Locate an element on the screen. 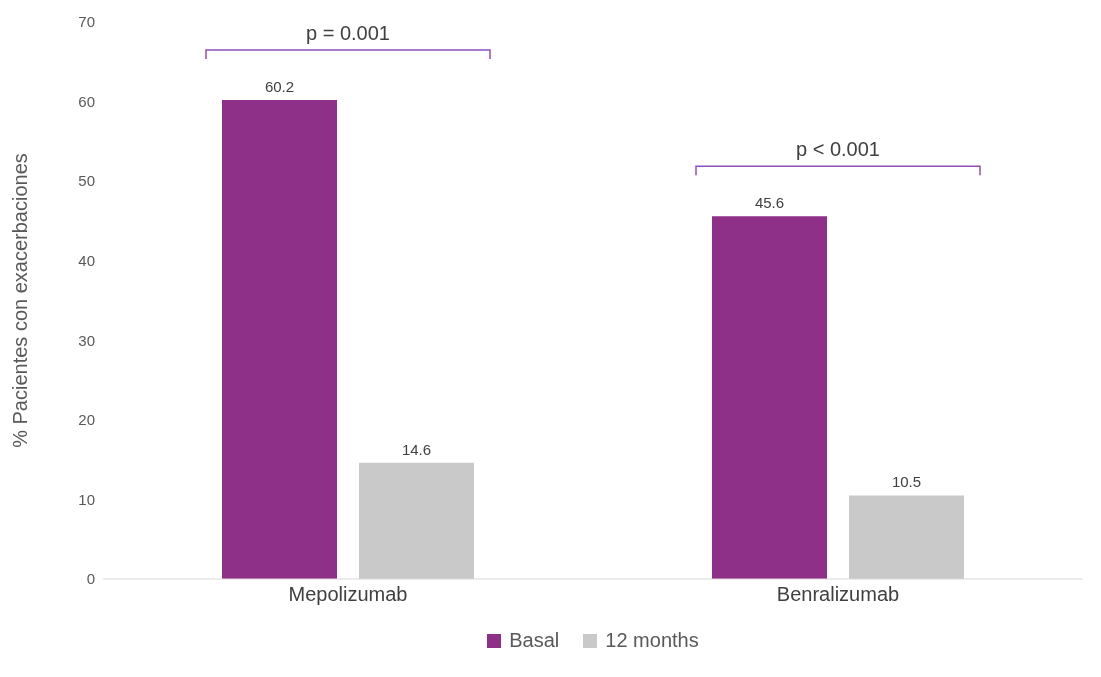 This screenshot has height=677, width=1101. y-tick-label: 50 is located at coordinates (86, 181).